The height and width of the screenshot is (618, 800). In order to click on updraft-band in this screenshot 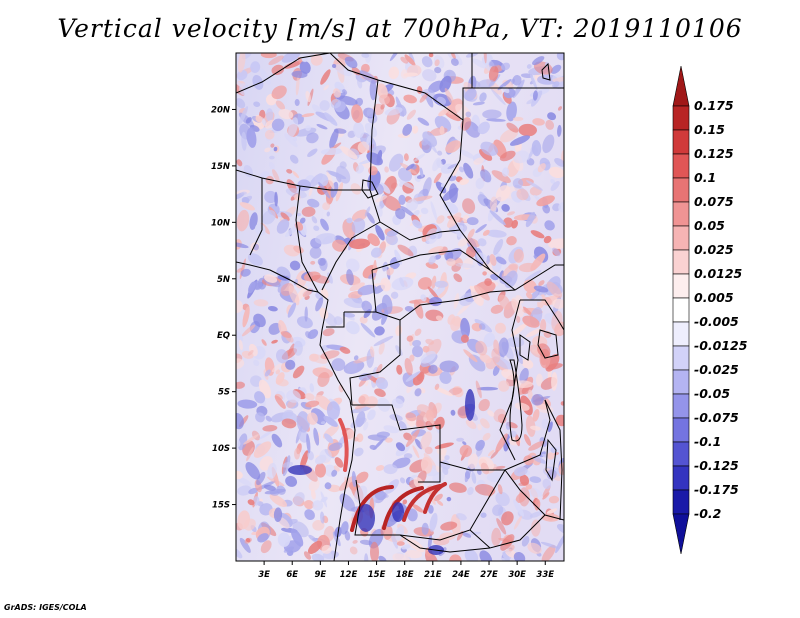, I will do `click(343, 445)`.